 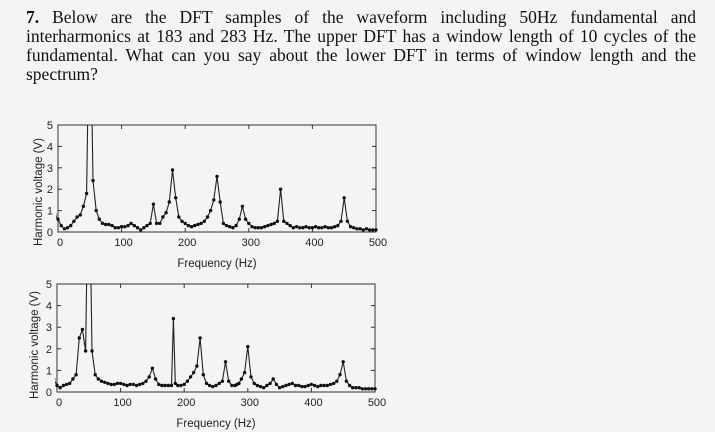 What do you see at coordinates (378, 243) in the screenshot?
I see `x-tick-label: 500` at bounding box center [378, 243].